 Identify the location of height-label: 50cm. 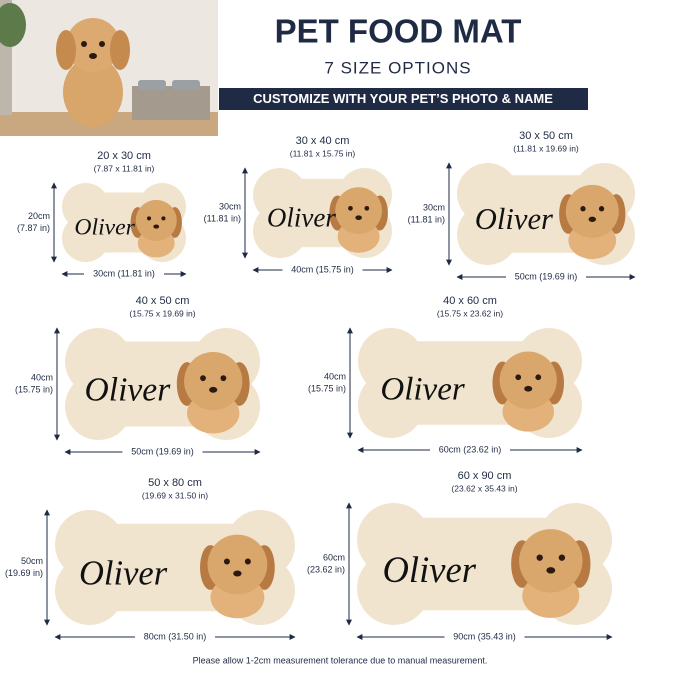
(32, 561).